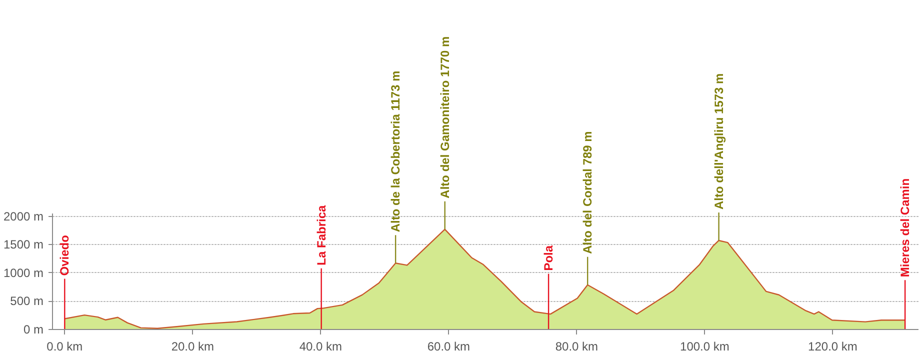 The image size is (924, 364). What do you see at coordinates (23, 273) in the screenshot?
I see `y-tick-label: 1000 m` at bounding box center [23, 273].